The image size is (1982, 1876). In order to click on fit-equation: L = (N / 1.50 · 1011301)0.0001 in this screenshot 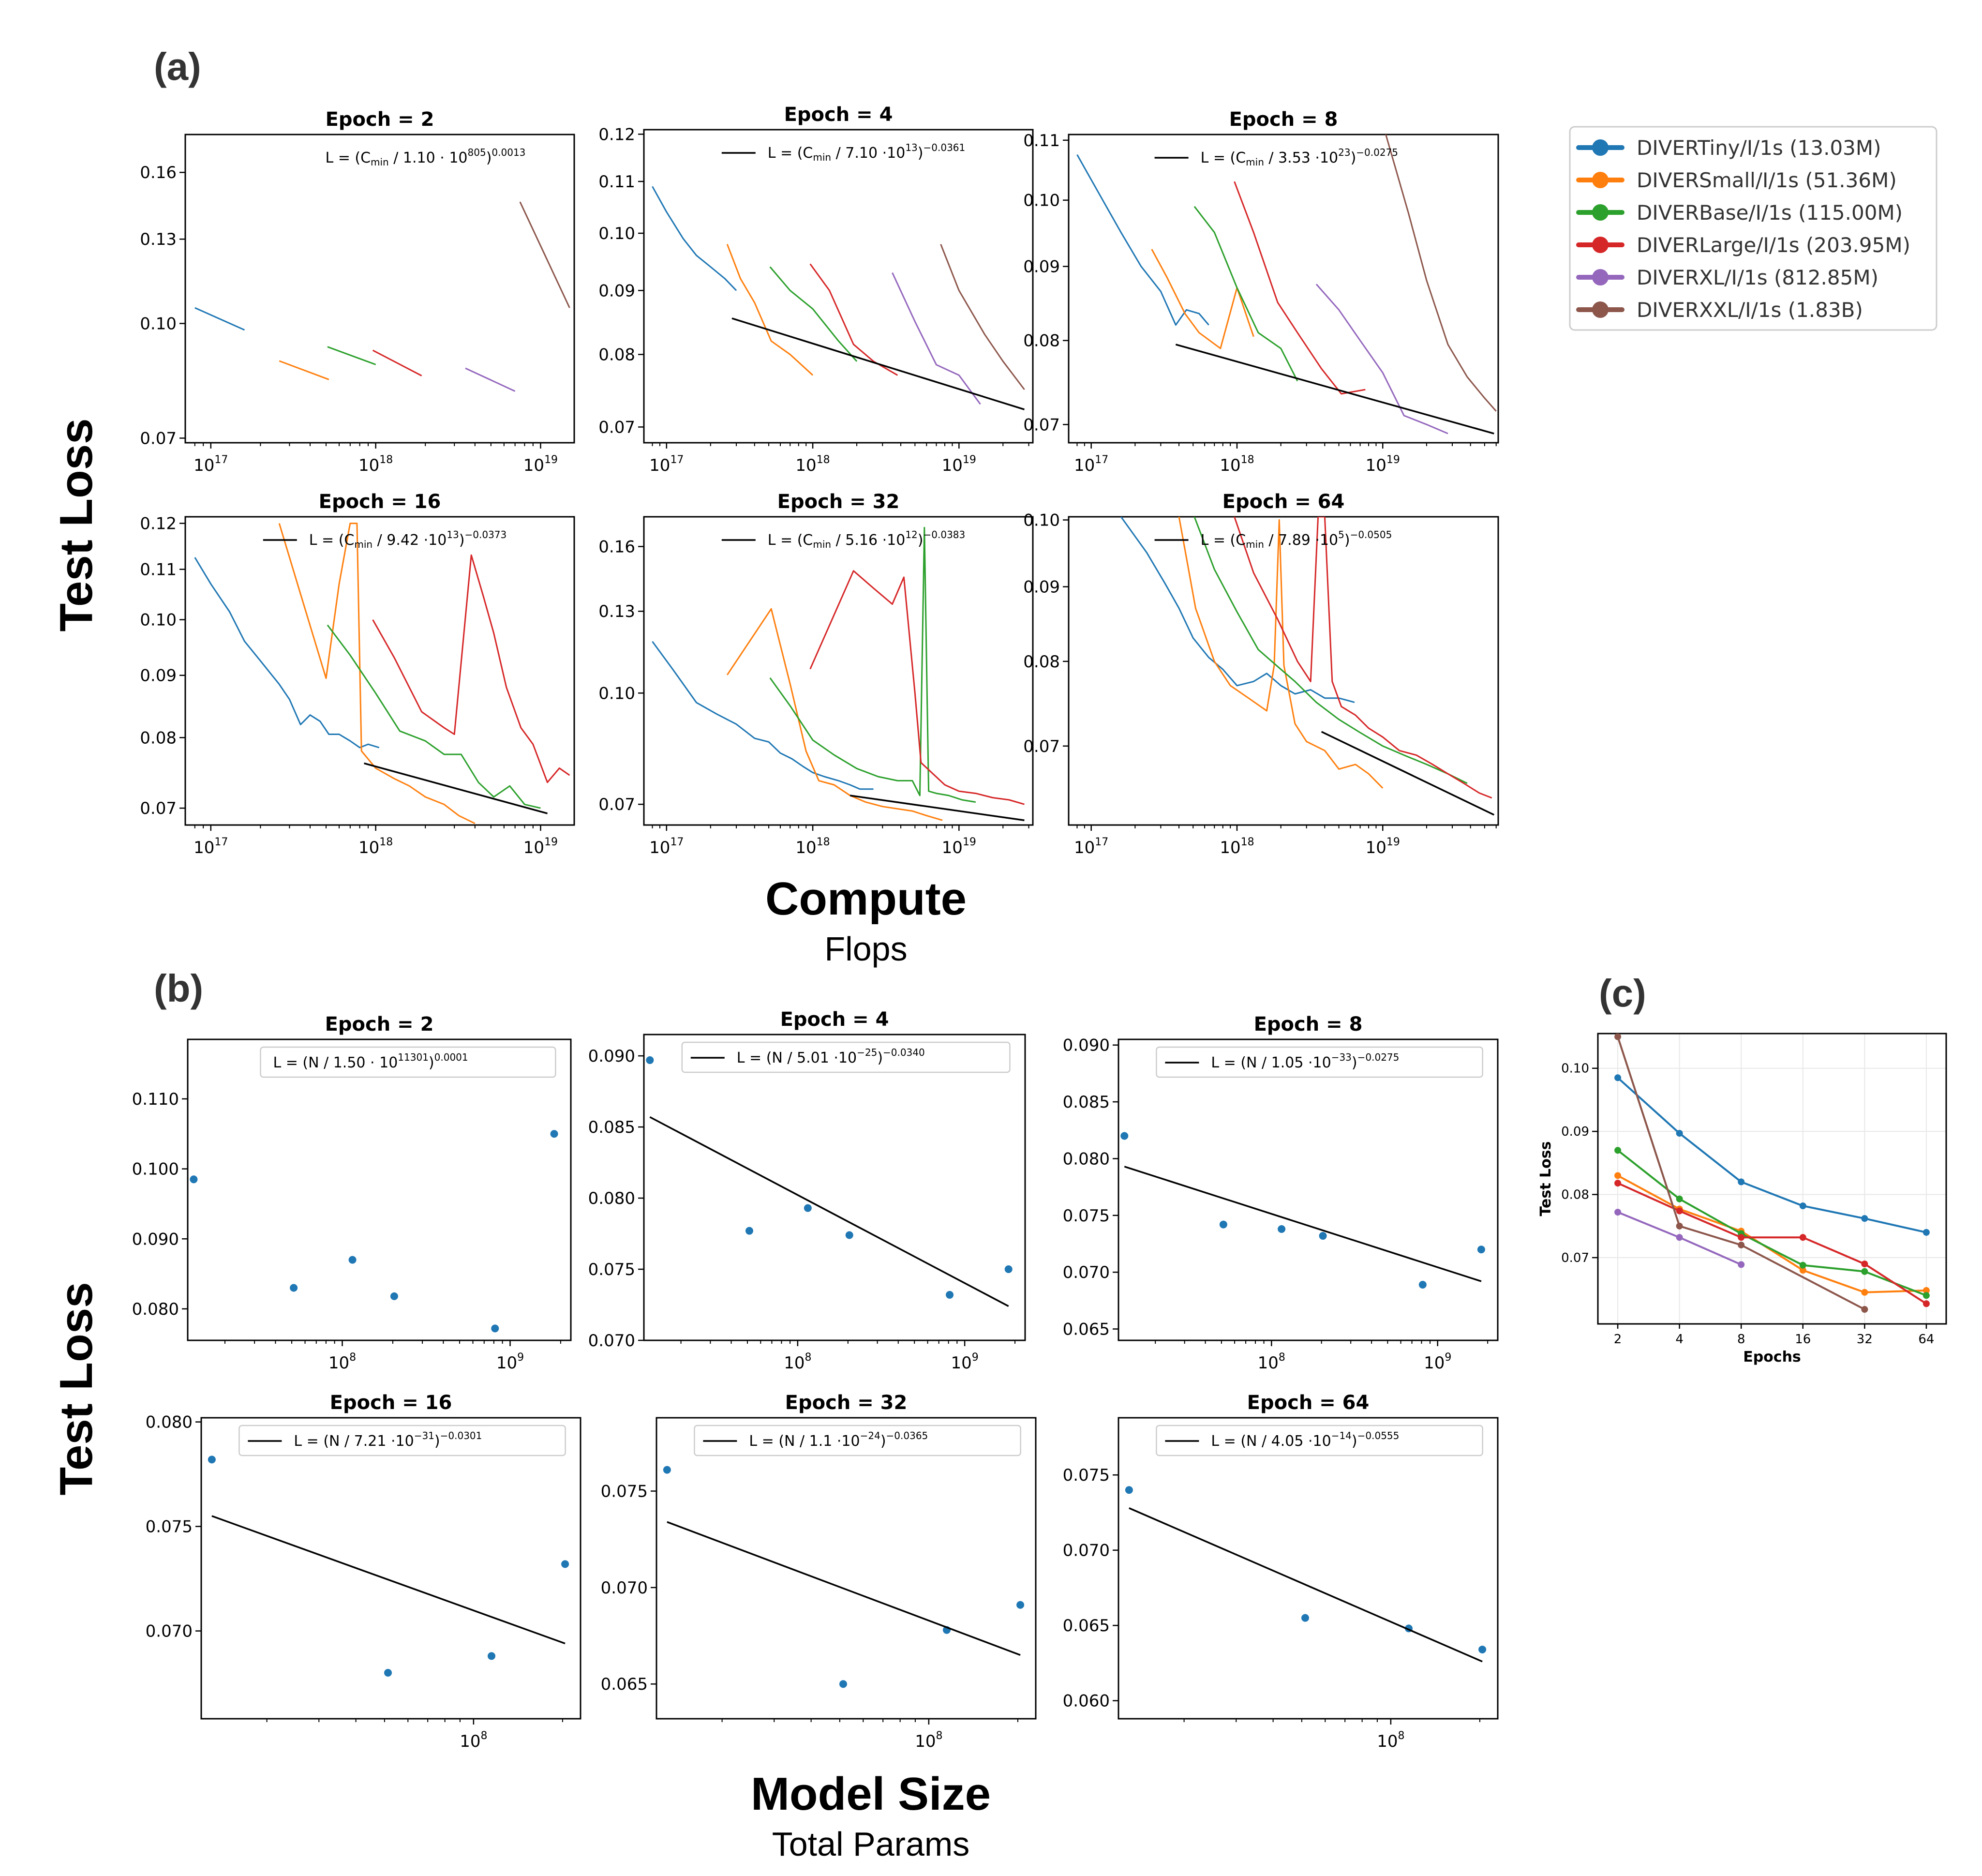, I will do `click(408, 1062)`.